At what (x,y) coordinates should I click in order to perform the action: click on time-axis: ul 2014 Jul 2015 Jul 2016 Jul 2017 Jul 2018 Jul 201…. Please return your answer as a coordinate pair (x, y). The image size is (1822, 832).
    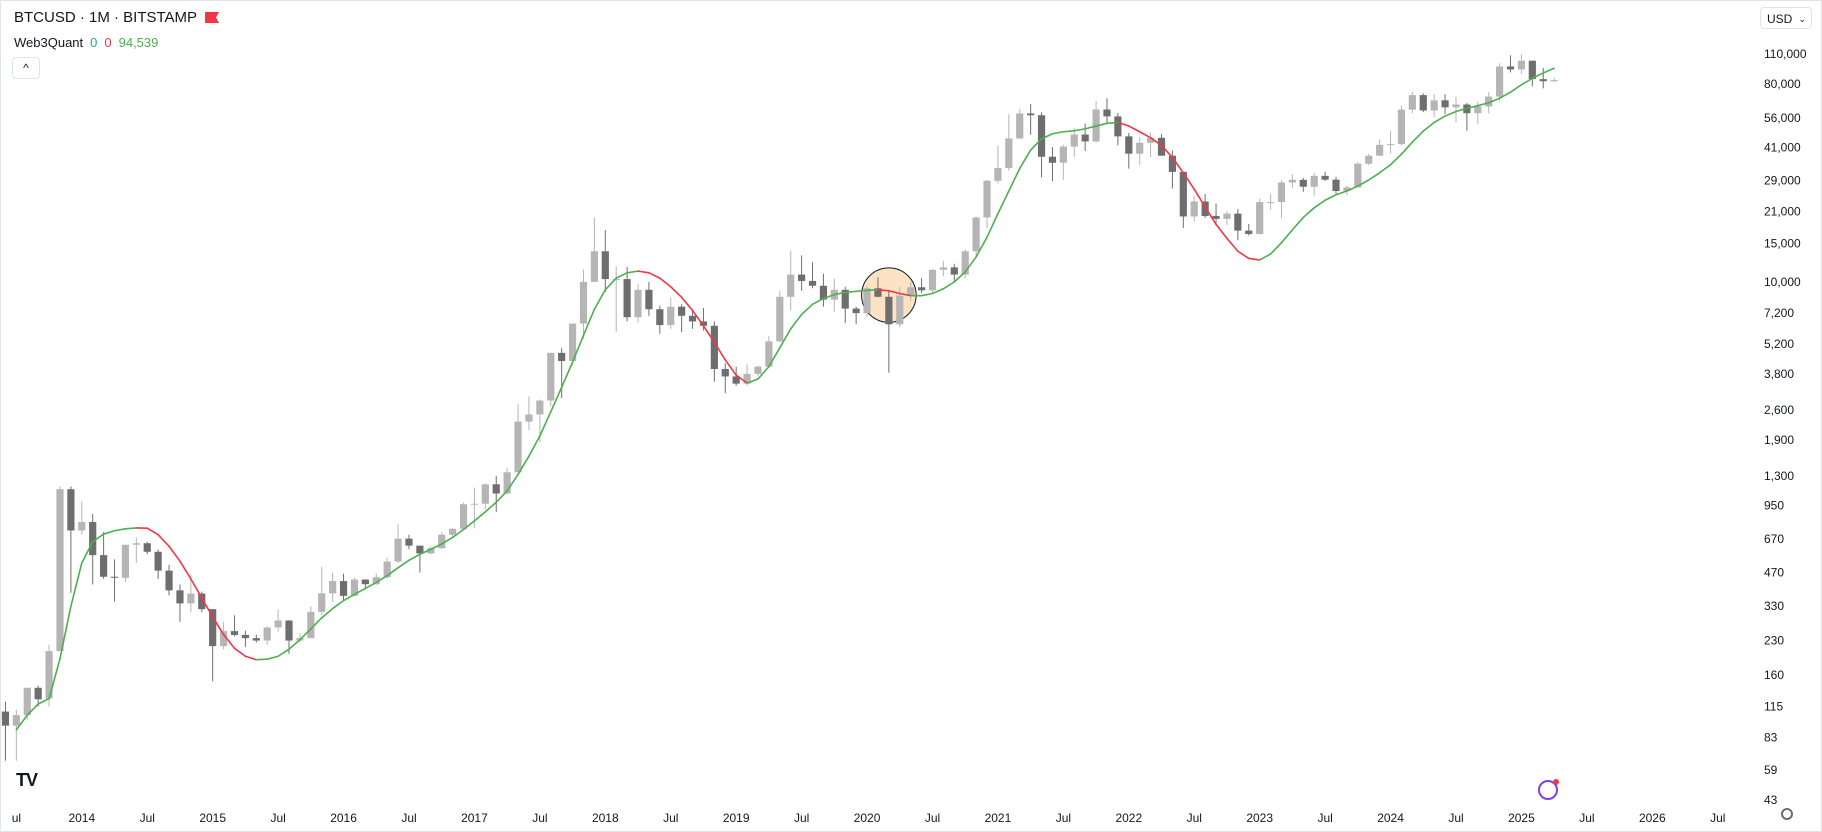
    Looking at the image, I should click on (869, 818).